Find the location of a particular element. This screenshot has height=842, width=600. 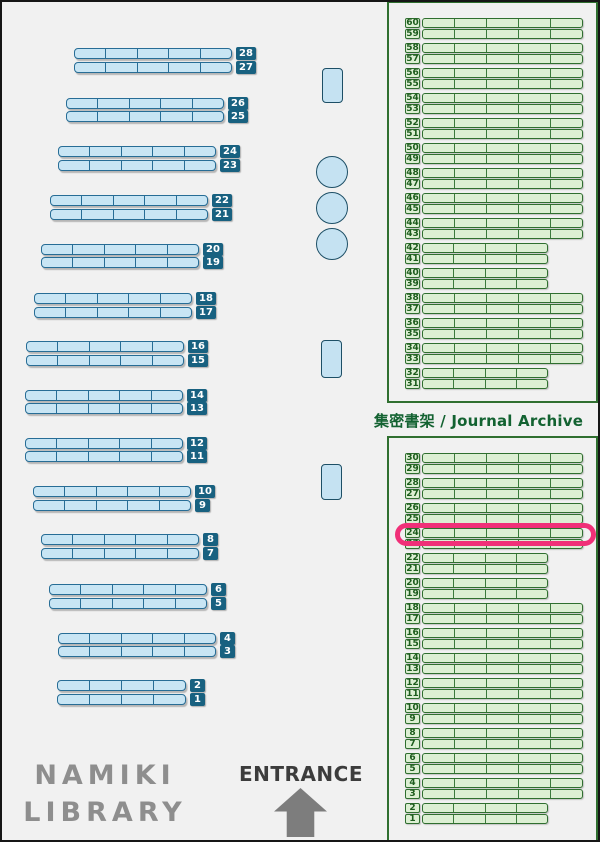

shelf-row-13: 13 is located at coordinates (116, 408).